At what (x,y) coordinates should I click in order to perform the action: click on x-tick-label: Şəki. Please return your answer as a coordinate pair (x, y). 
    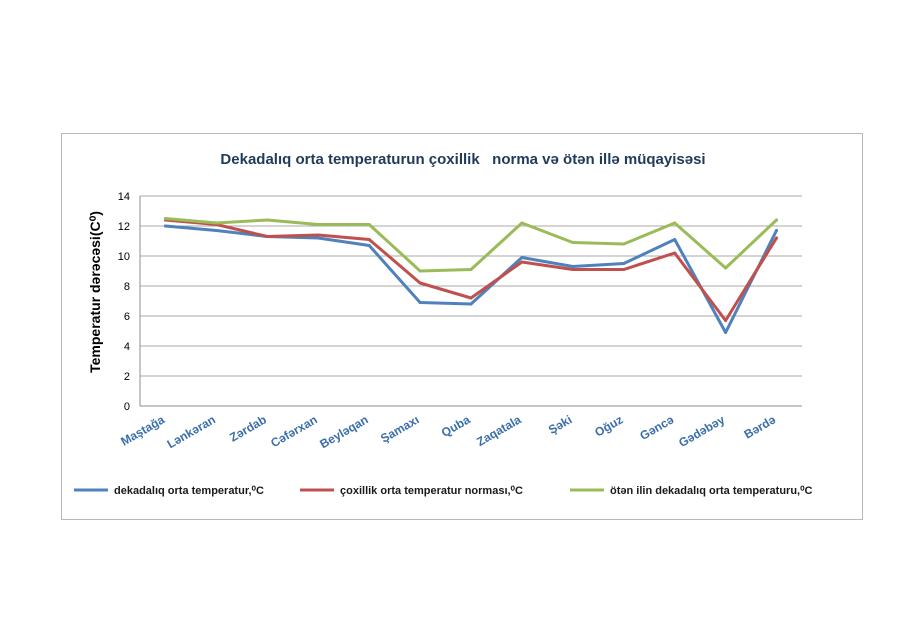
    Looking at the image, I should click on (560, 424).